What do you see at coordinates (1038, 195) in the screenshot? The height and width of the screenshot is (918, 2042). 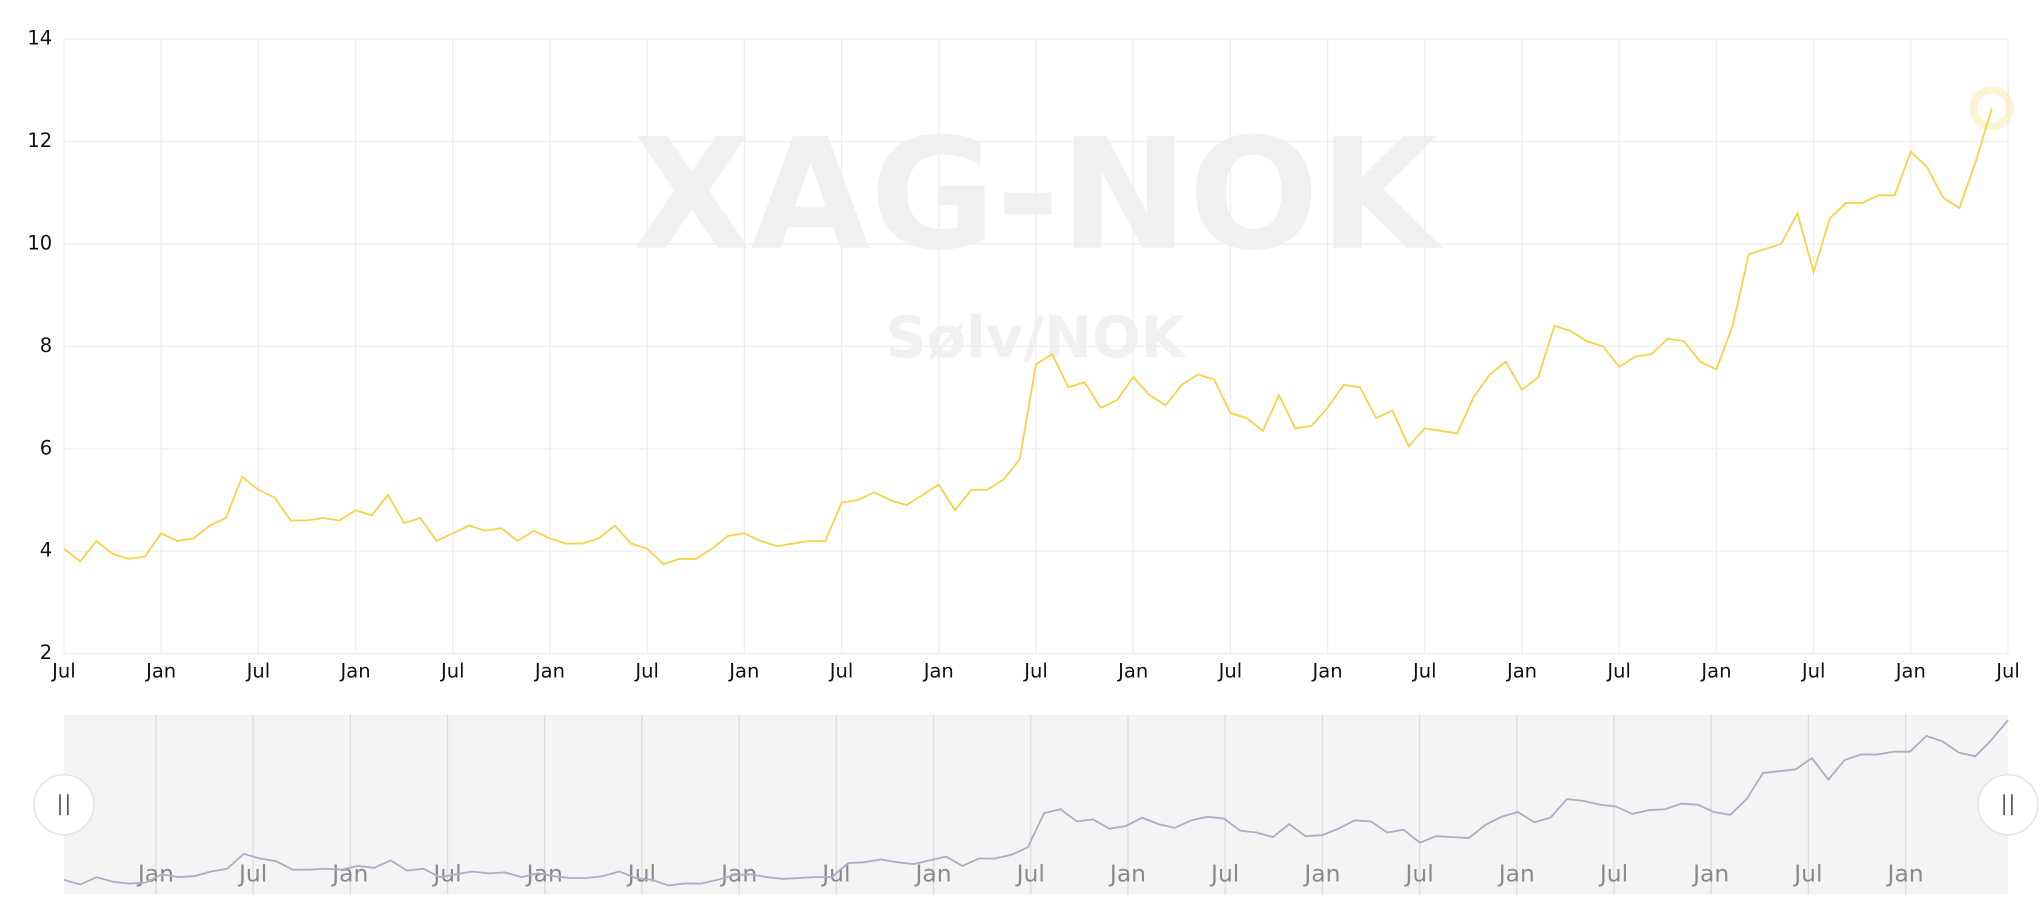 I see `watermark-title: XAG-NOK` at bounding box center [1038, 195].